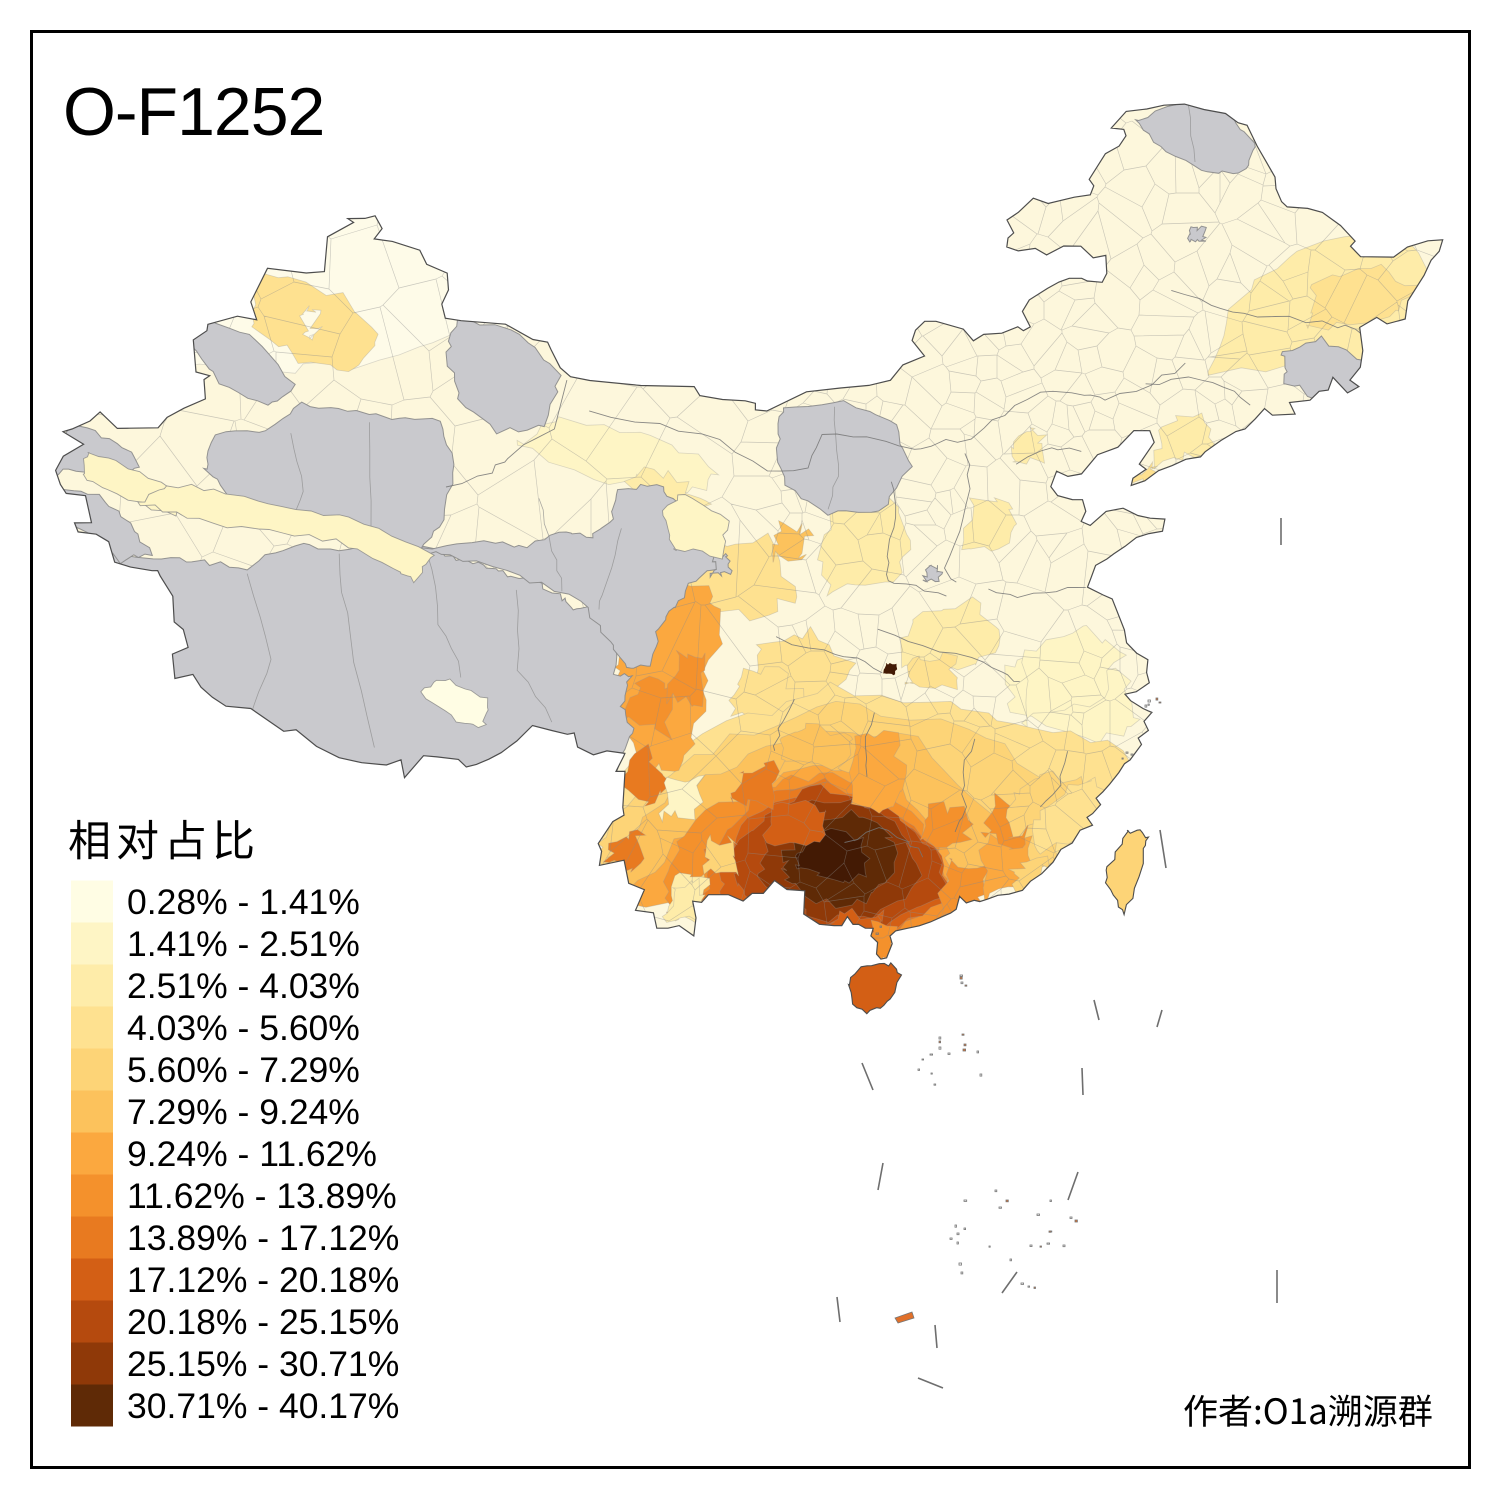 This screenshot has width=1500, height=1505. I want to click on svg-text: O-F1252, so click(193, 112).